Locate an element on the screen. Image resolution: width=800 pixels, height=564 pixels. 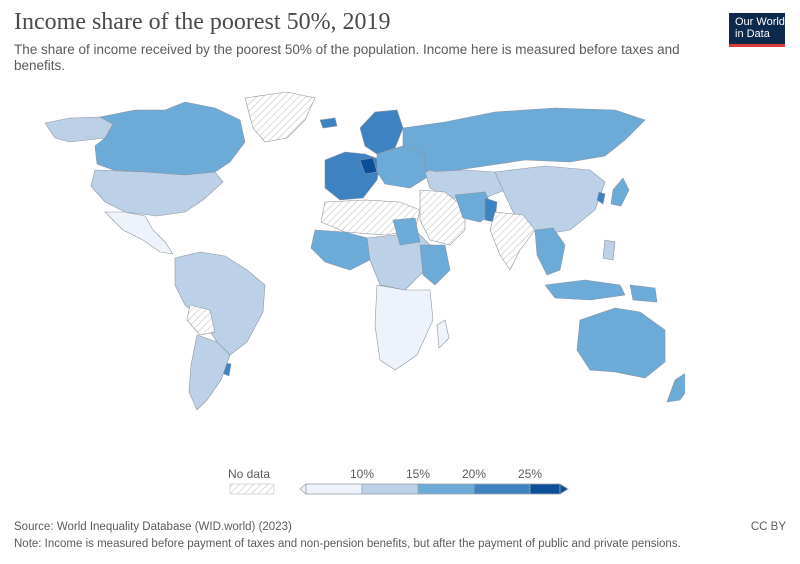
legend-no-data-label: No data is located at coordinates (249, 474).